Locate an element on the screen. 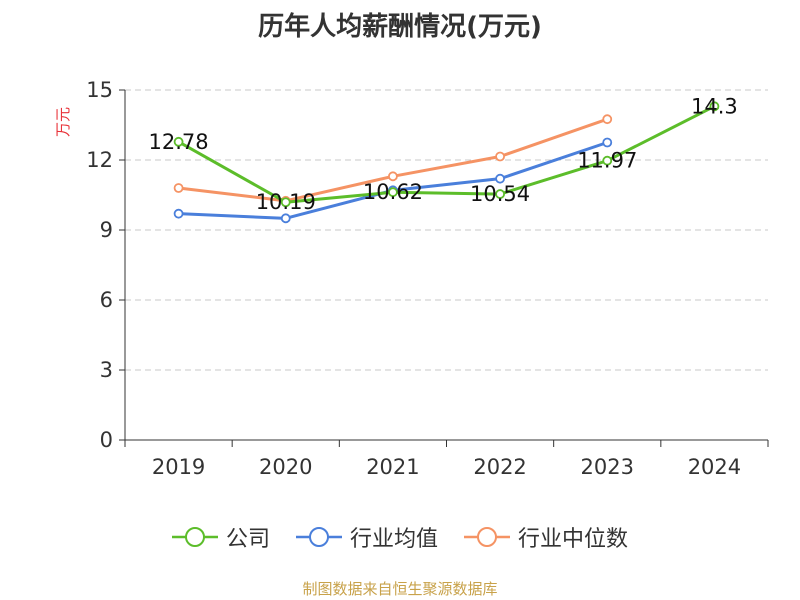  y-tick-label: 9 is located at coordinates (106, 230).